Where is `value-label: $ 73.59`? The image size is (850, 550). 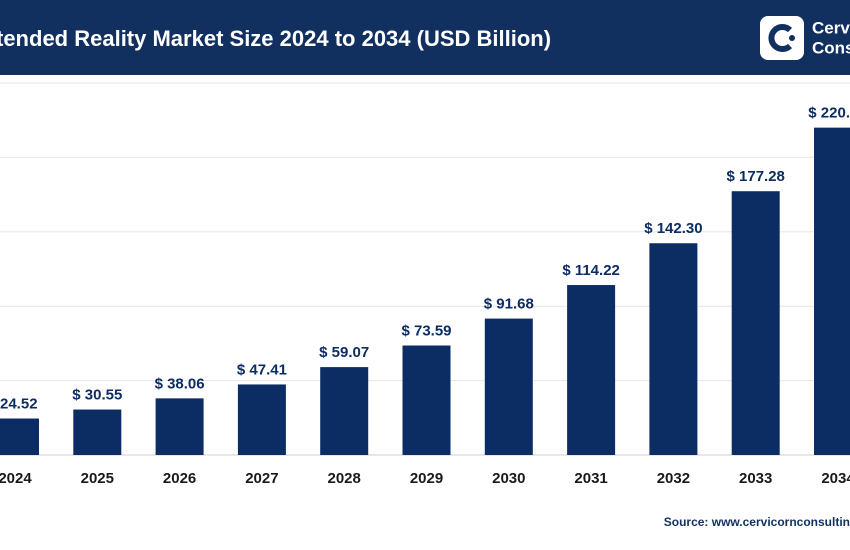
value-label: $ 73.59 is located at coordinates (426, 330).